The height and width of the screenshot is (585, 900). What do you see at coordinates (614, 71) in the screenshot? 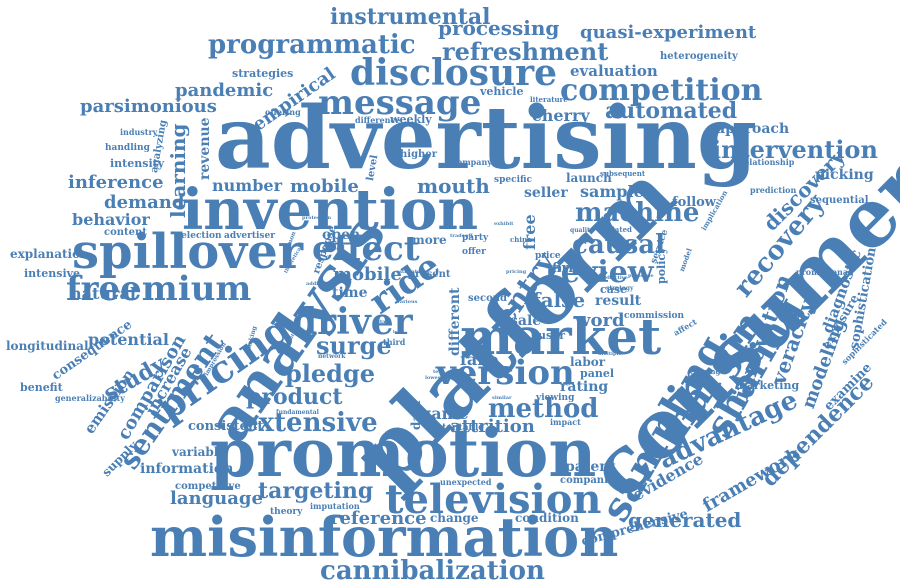
I see `word-evaluation: evaluation` at bounding box center [614, 71].